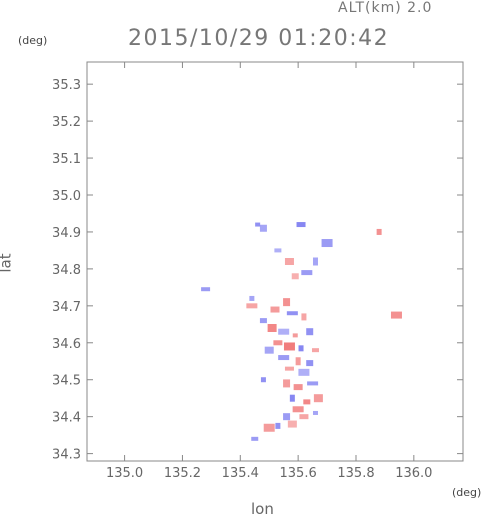  What do you see at coordinates (124, 473) in the screenshot?
I see `x-tick-label: 135.0` at bounding box center [124, 473].